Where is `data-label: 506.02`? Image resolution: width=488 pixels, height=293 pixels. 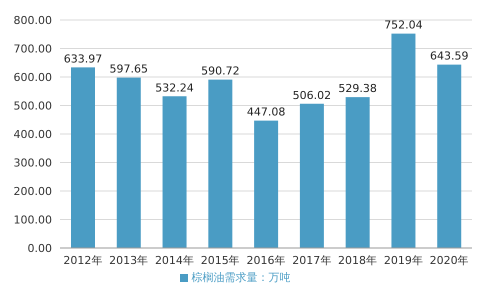
data-label: 506.02 is located at coordinates (312, 95).